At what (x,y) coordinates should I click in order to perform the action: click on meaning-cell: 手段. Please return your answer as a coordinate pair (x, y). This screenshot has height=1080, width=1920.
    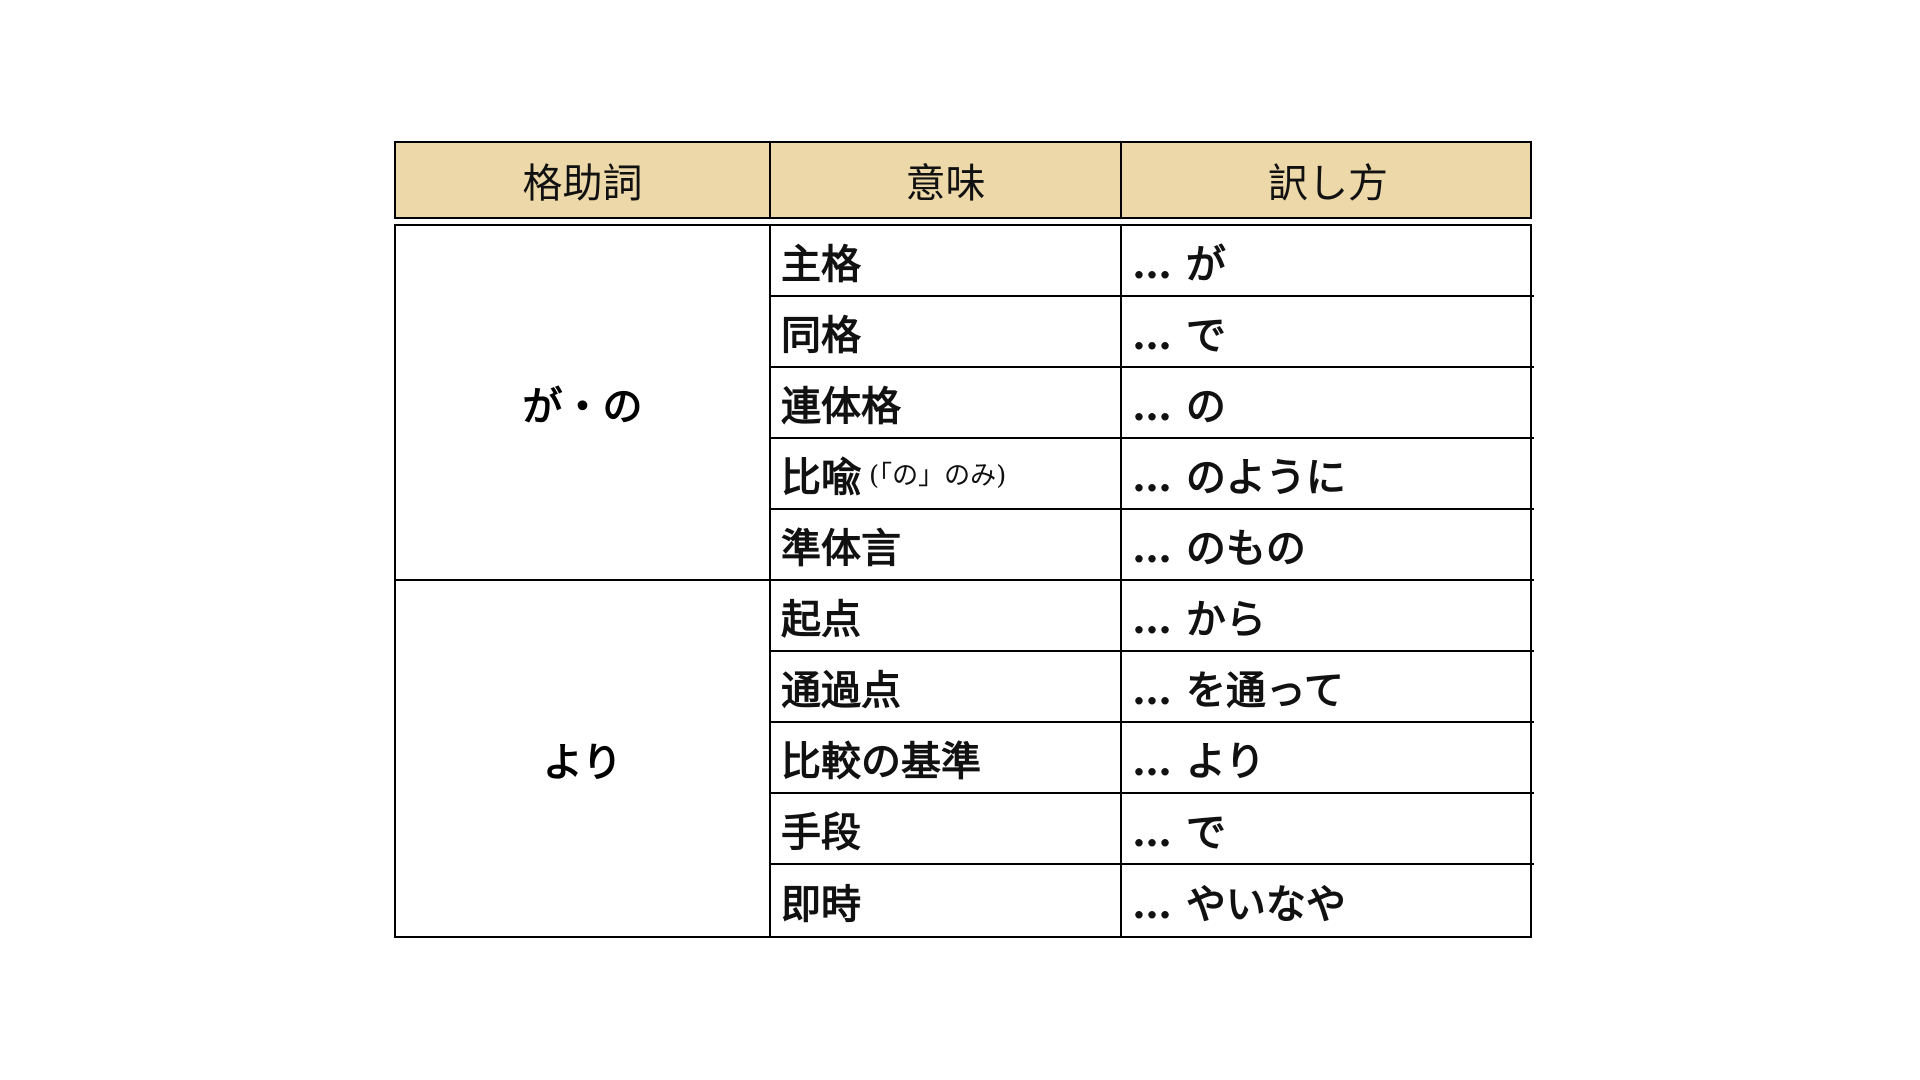
    Looking at the image, I should click on (946, 828).